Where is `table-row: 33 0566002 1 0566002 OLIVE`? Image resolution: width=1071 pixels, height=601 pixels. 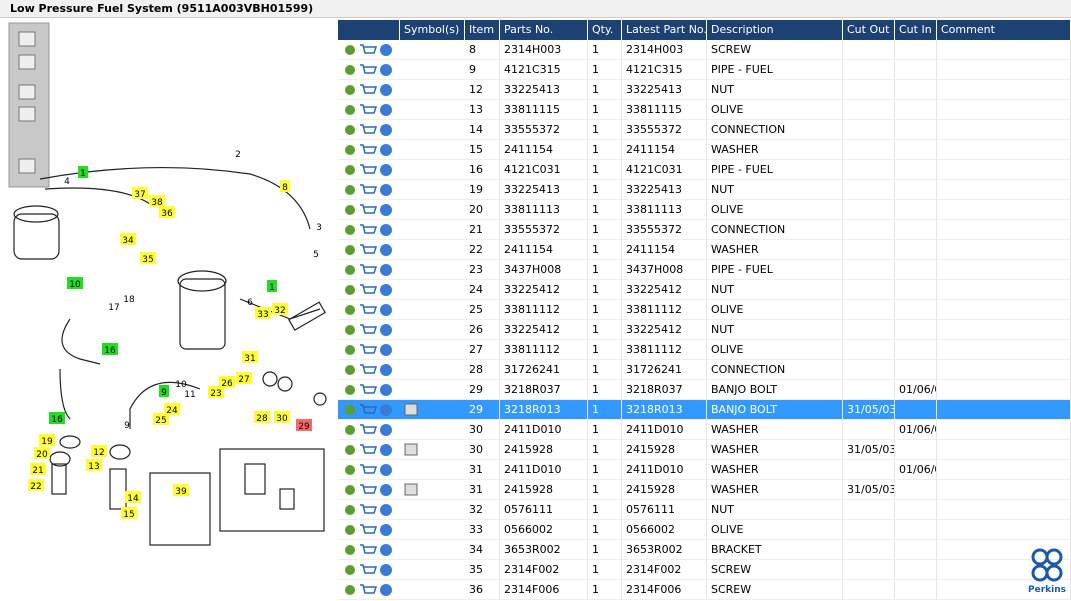 table-row: 33 0566002 1 0566002 OLIVE is located at coordinates (704, 530).